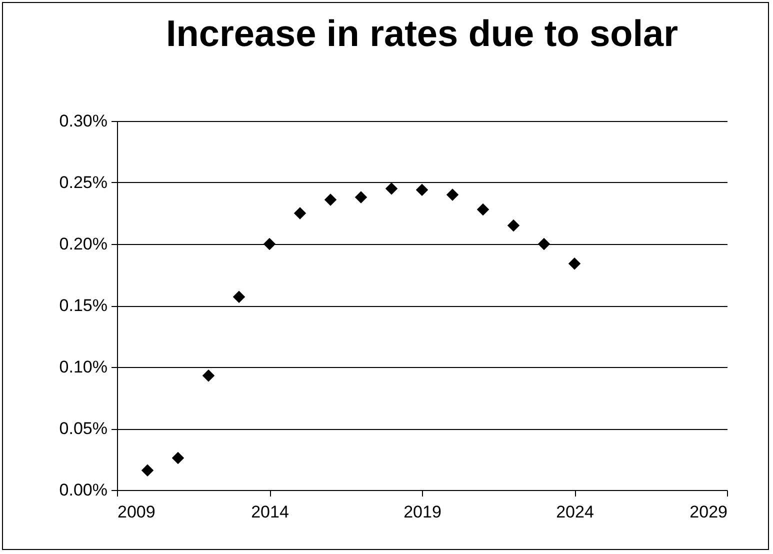 This screenshot has width=773, height=554. Describe the element at coordinates (423, 512) in the screenshot. I see `x-tick-label: 2019` at that location.